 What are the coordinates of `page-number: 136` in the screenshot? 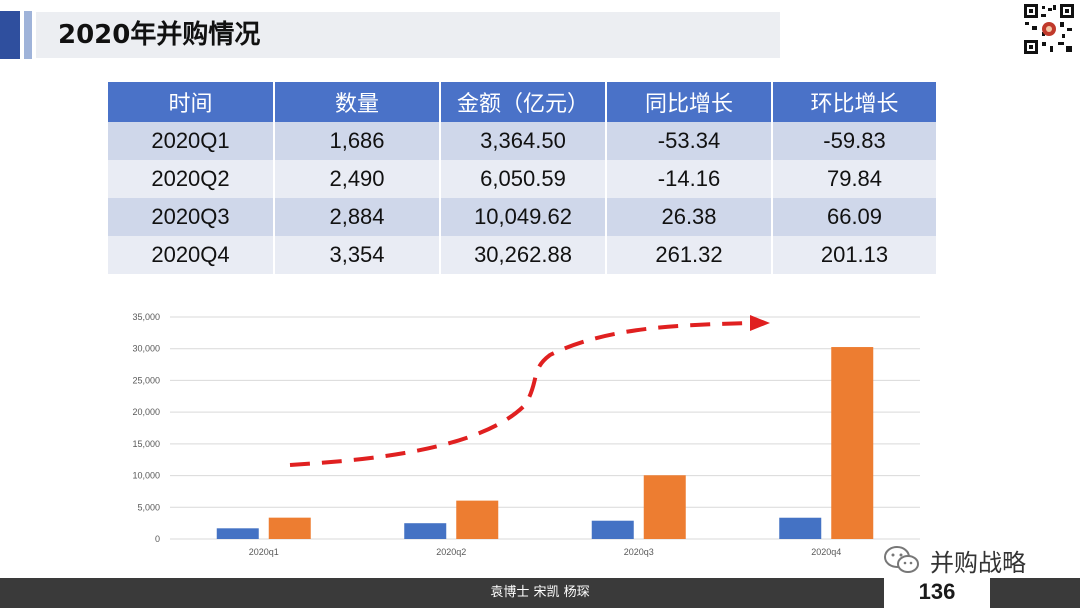 It's located at (937, 591).